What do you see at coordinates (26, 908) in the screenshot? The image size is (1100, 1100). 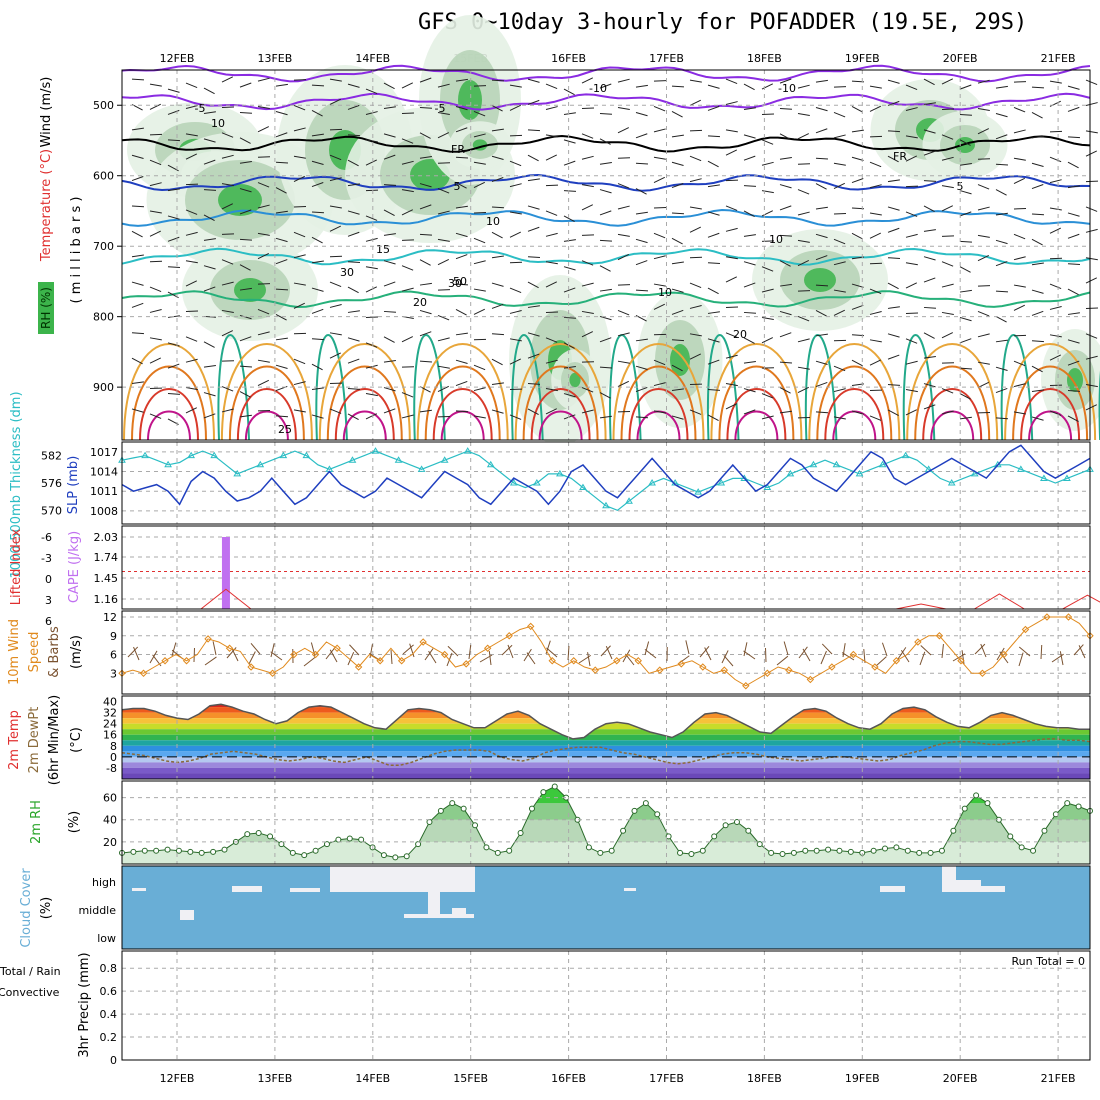 I see `cloud-ylabel: Cloud Cover` at bounding box center [26, 908].